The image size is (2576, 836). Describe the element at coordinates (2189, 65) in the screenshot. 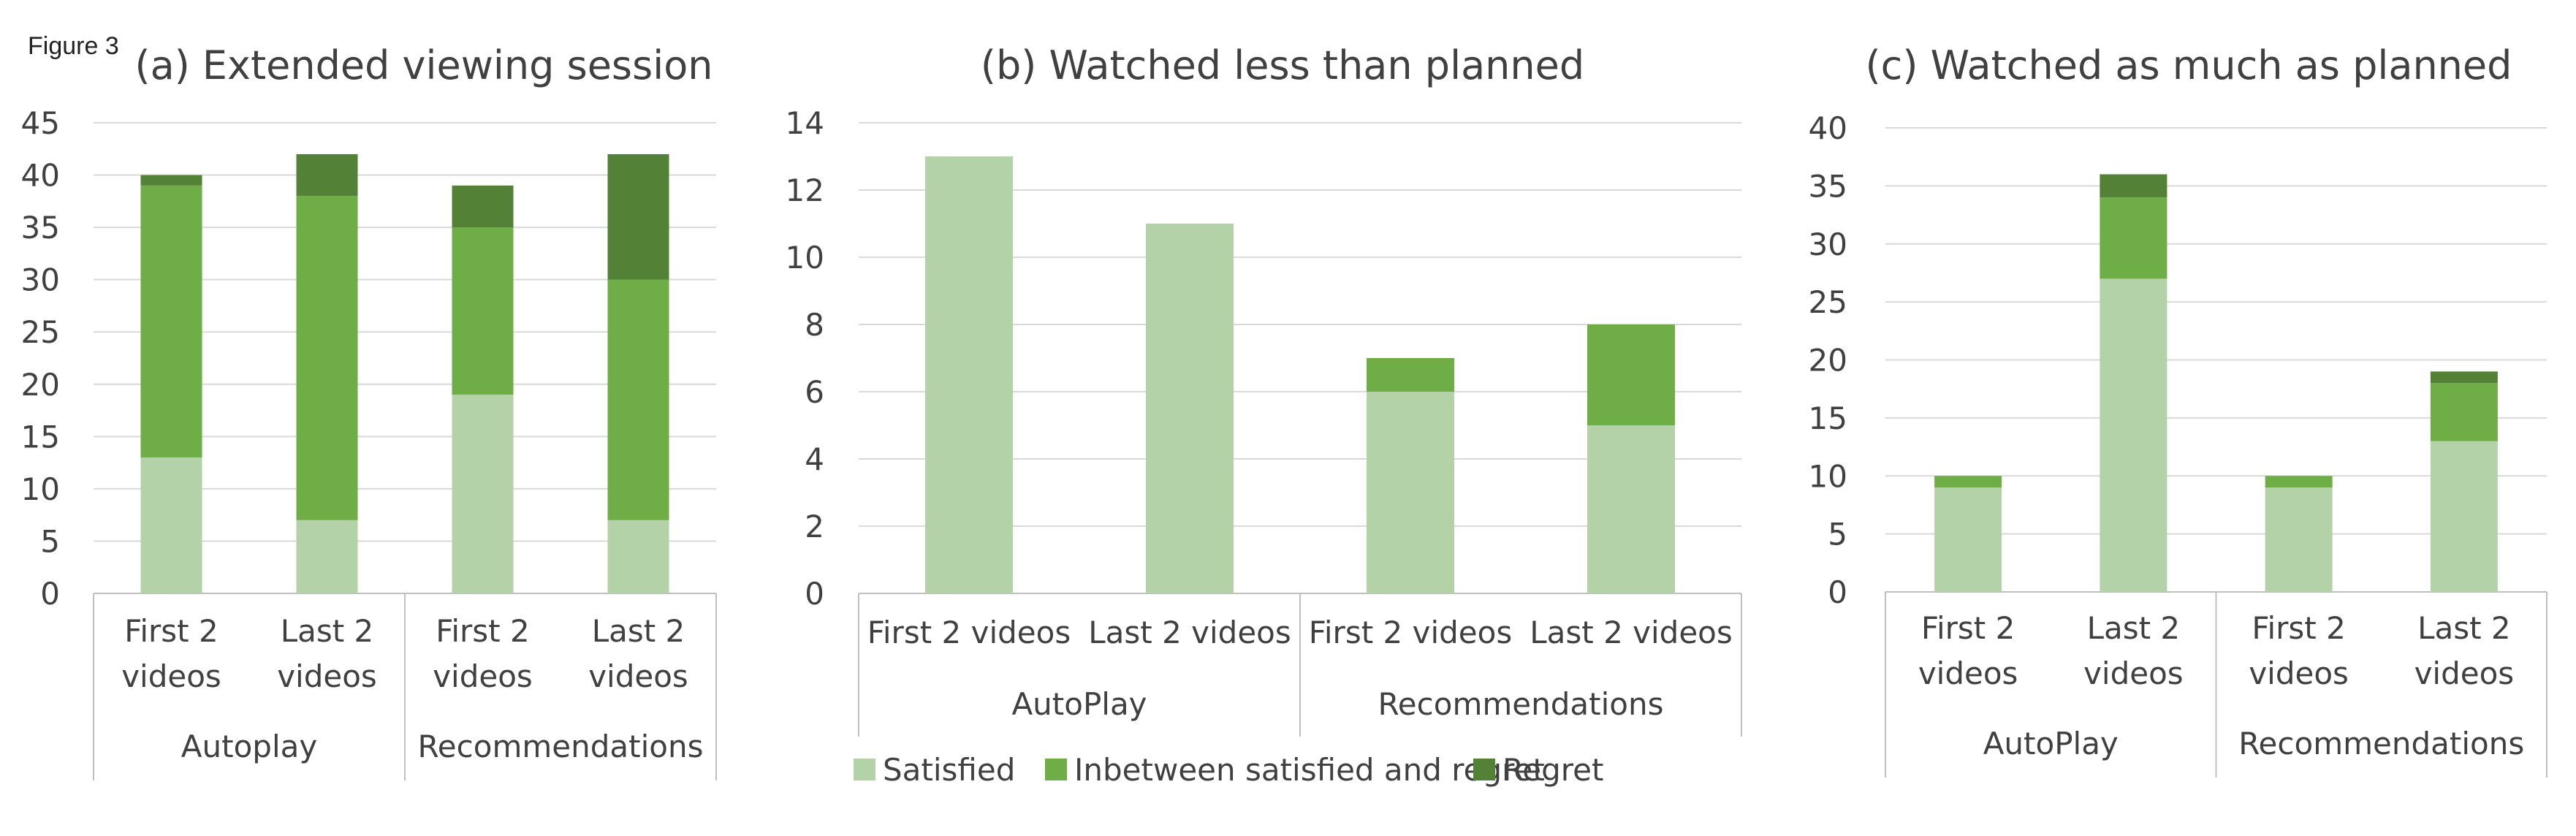

I see `chart-title: (c) Watched as much as planned` at that location.